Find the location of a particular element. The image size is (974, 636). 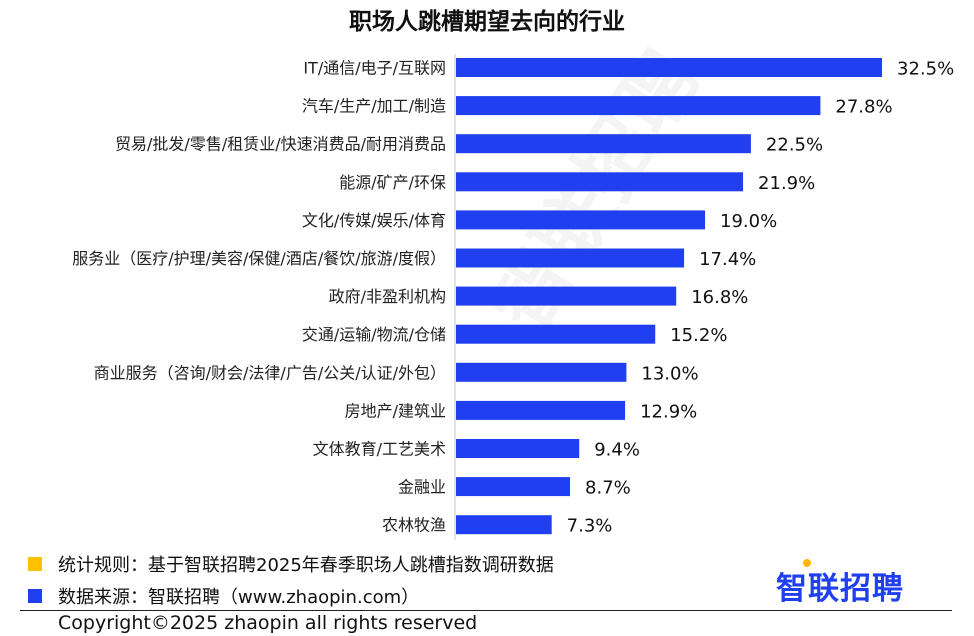

value-label: 32.5% is located at coordinates (925, 69).